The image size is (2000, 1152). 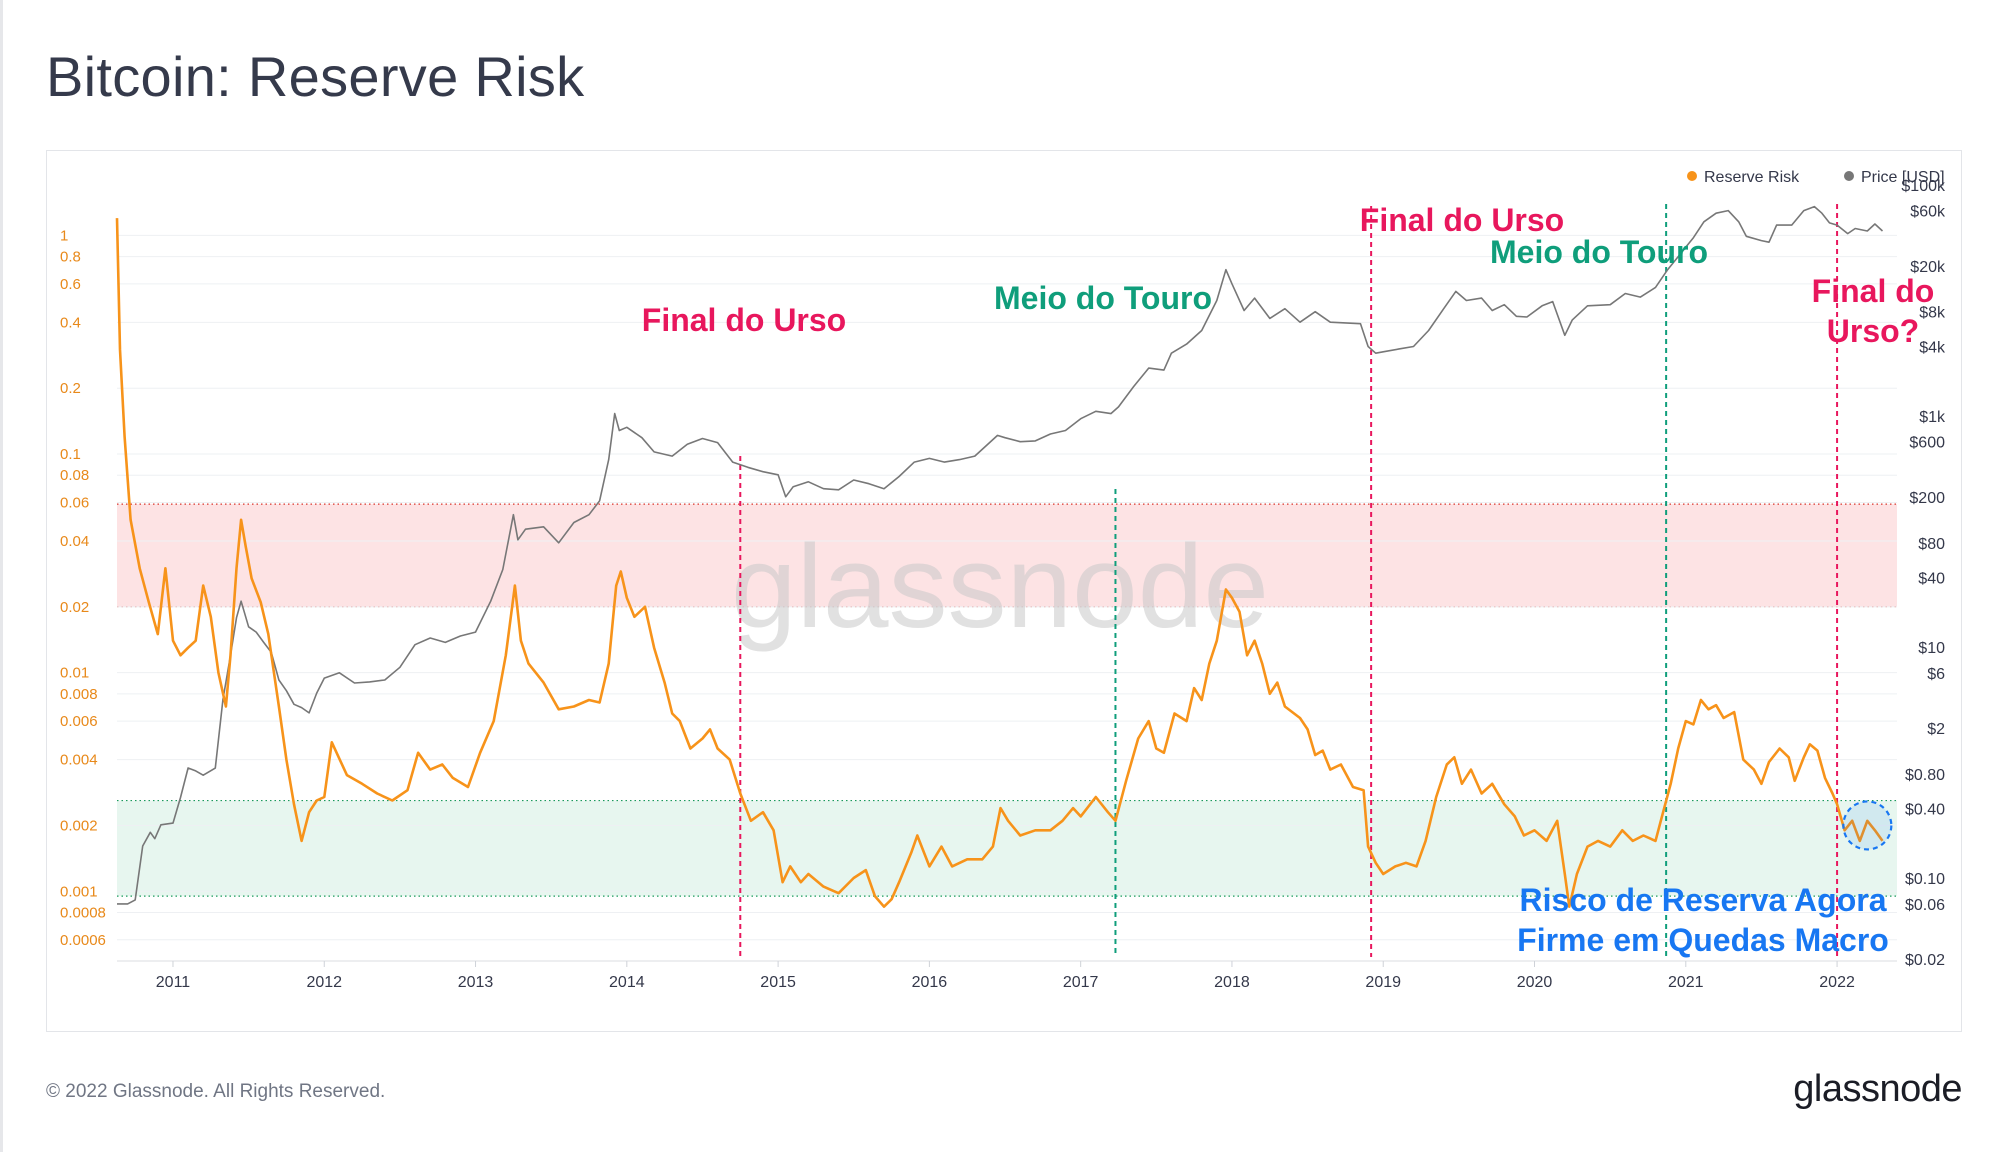 What do you see at coordinates (1928, 267) in the screenshot?
I see `right-tick-label: $20k` at bounding box center [1928, 267].